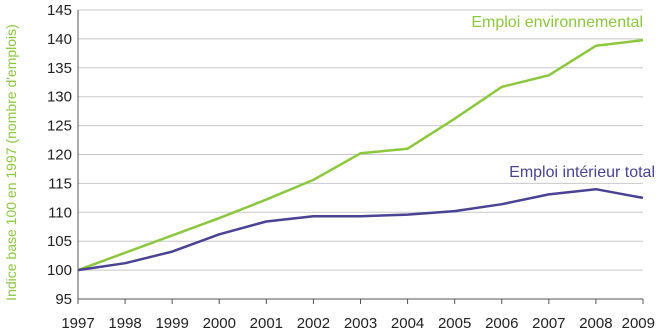  Describe the element at coordinates (595, 323) in the screenshot. I see `x-tick-label: 2008` at that location.